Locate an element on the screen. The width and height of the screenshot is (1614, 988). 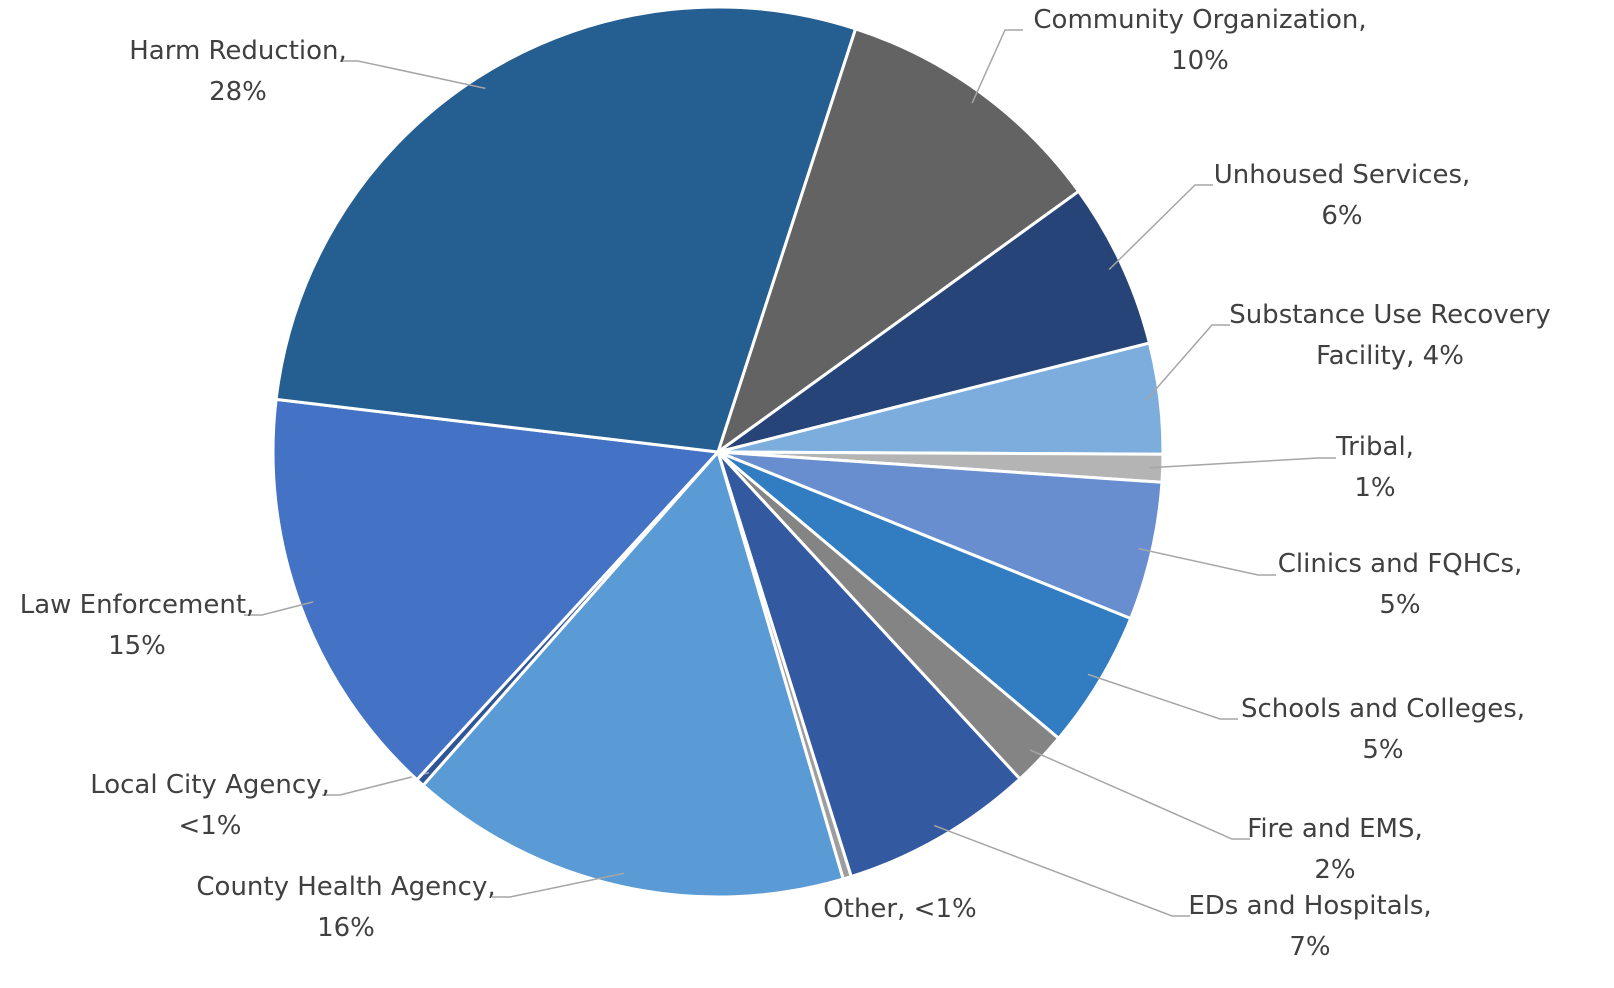
data-label: Other, <1% is located at coordinates (899, 909).